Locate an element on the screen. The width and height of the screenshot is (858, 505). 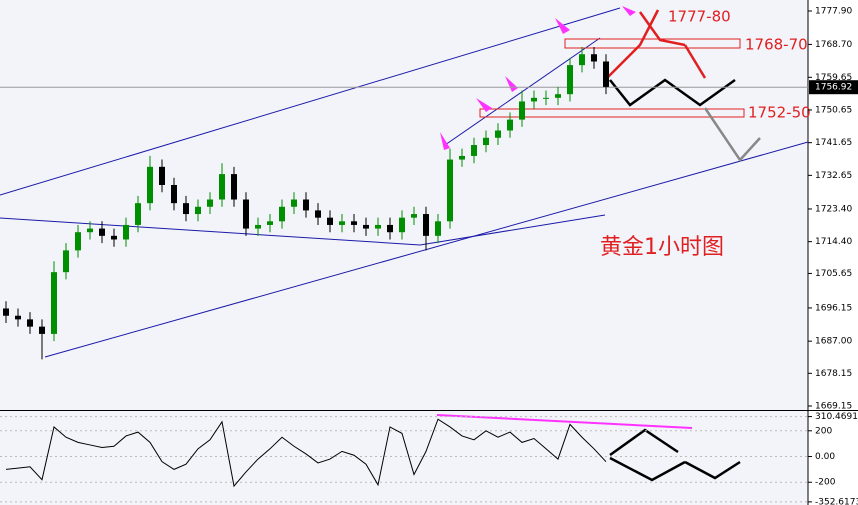
last-price-label: 1756.92 is located at coordinates (833, 88).